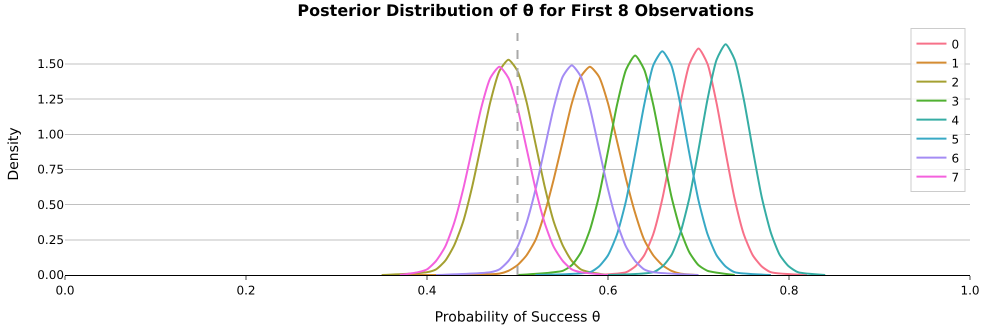  What do you see at coordinates (246, 290) in the screenshot?
I see `x-tick-label: 0.2` at bounding box center [246, 290].